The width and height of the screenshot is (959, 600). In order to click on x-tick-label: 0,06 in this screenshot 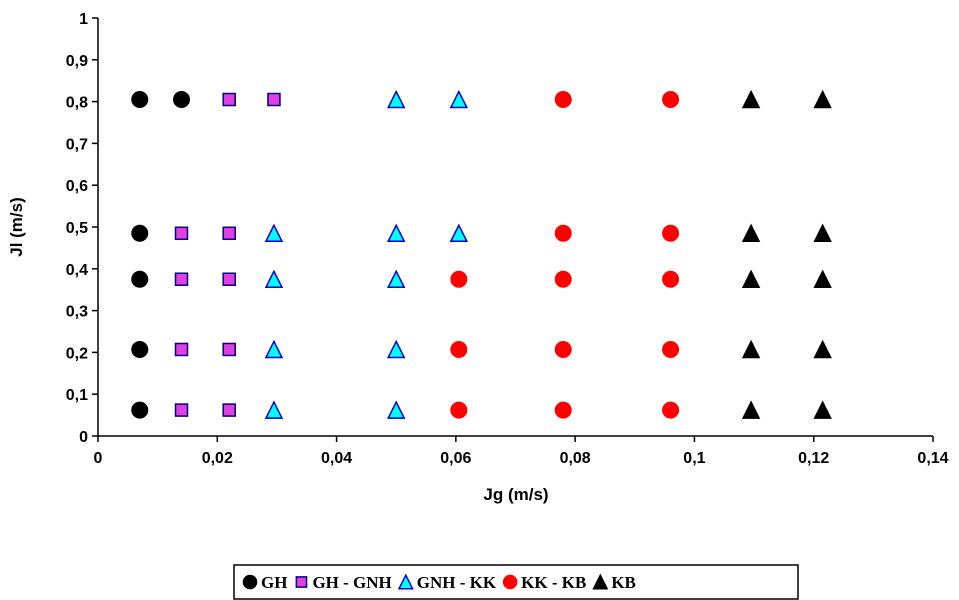, I will do `click(455, 458)`.